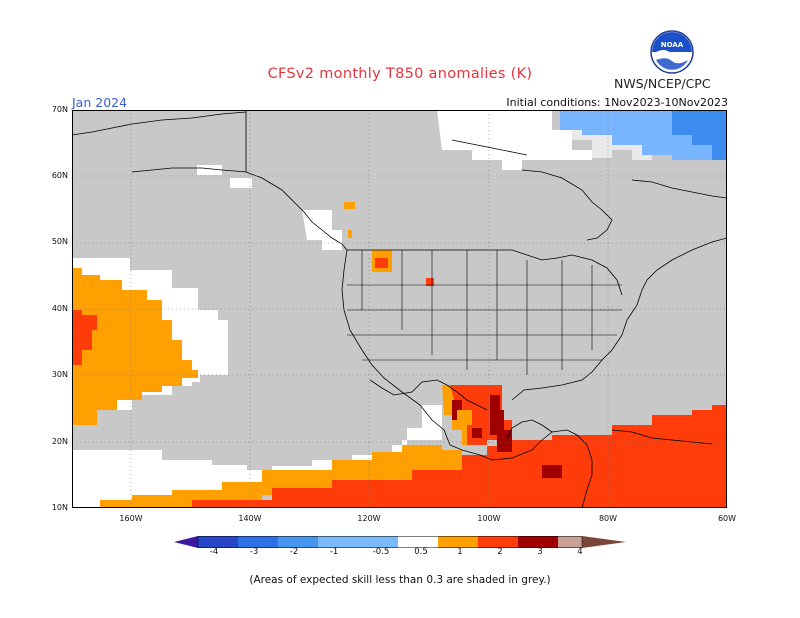  I want to click on colorbar-label: -3, so click(254, 552).